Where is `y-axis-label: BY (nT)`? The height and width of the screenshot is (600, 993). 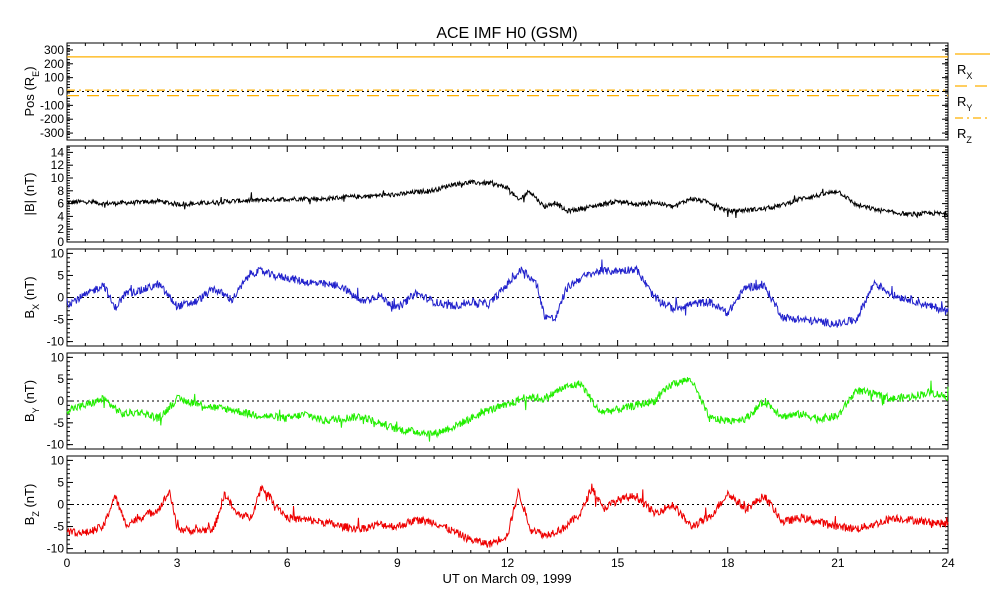
y-axis-label: BY (nT) is located at coordinates (31, 401).